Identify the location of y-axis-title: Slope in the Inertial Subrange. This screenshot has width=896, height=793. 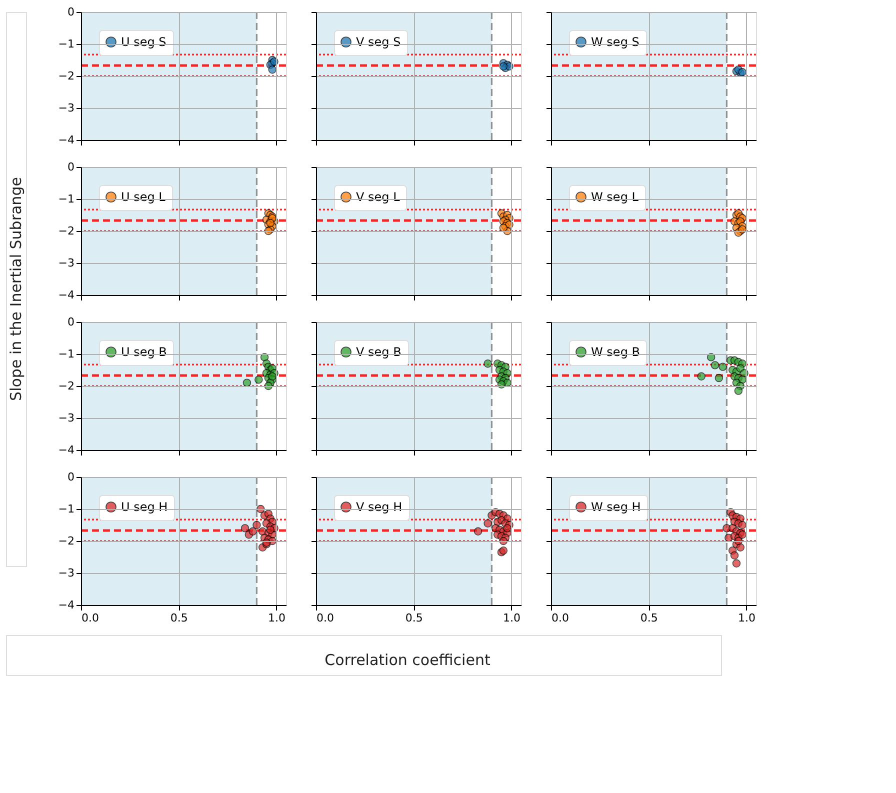
(16, 289).